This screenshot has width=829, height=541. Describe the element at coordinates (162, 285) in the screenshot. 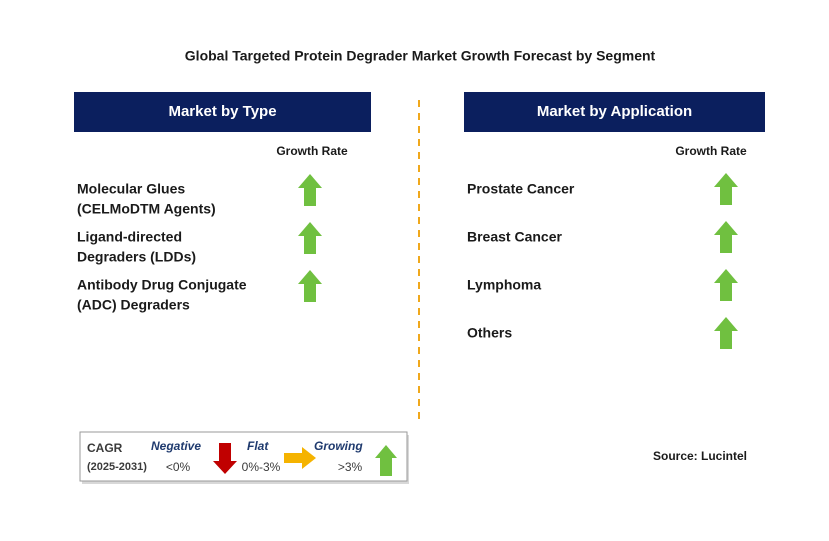

I see `item-label: Antibody Drug Conjugate` at that location.